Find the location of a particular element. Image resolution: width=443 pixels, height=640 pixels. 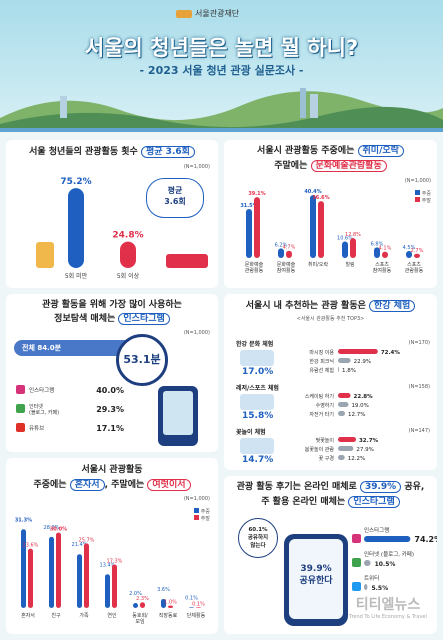

companion-title-line2: 주중에는 혼자서, 주말에는 여럿이서 is located at coordinates (112, 485).